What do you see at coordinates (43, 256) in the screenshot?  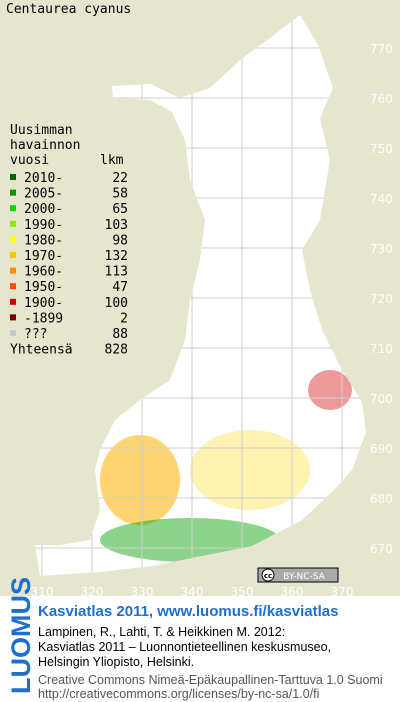 I see `legend-label: 1970-` at bounding box center [43, 256].